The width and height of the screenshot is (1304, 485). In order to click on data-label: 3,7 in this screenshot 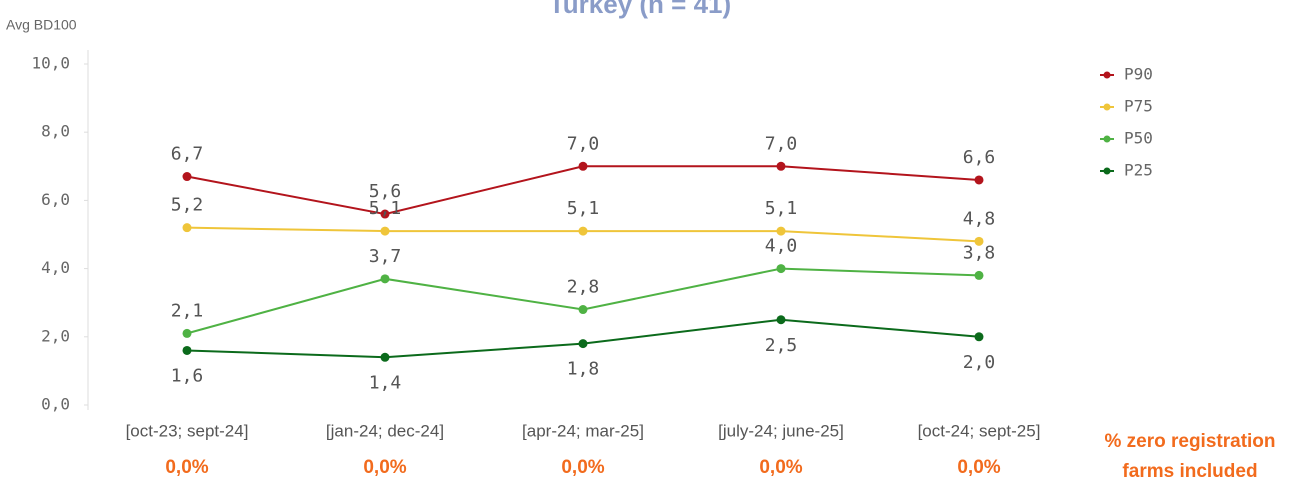, I will do `click(385, 256)`.